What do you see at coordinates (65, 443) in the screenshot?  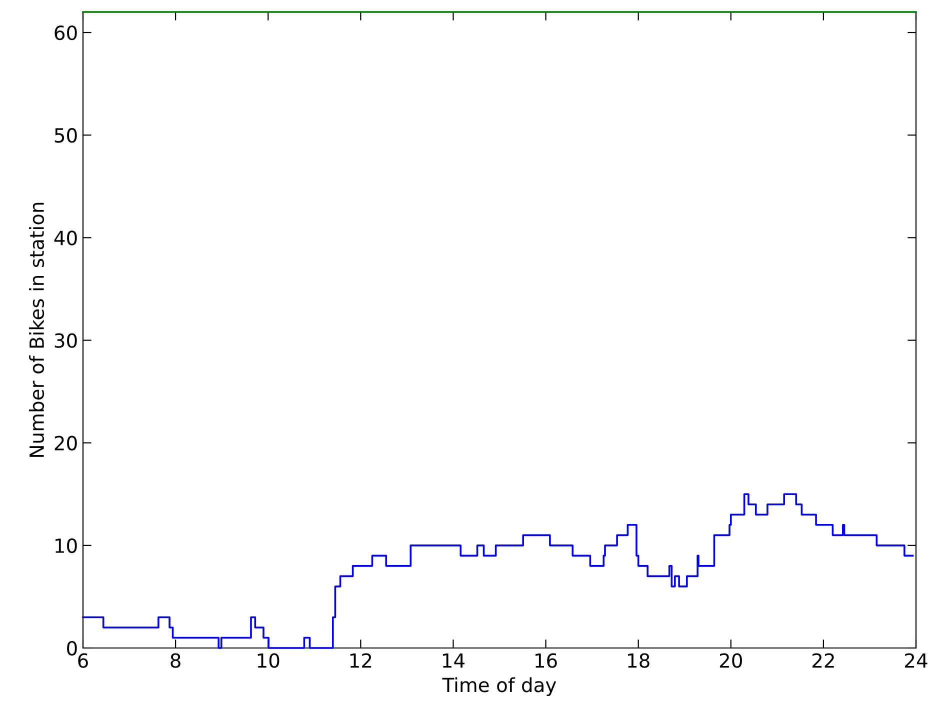 I see `y-tick-label: 20` at bounding box center [65, 443].